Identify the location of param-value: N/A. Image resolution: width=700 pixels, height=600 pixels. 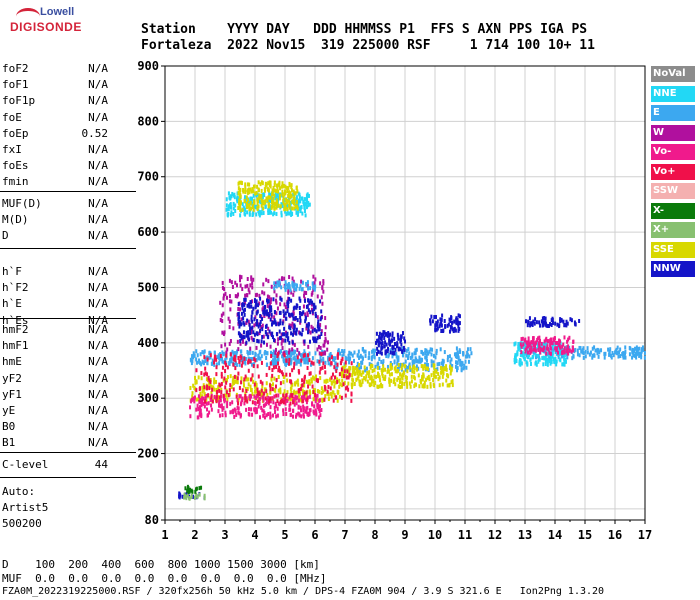
(98, 166).